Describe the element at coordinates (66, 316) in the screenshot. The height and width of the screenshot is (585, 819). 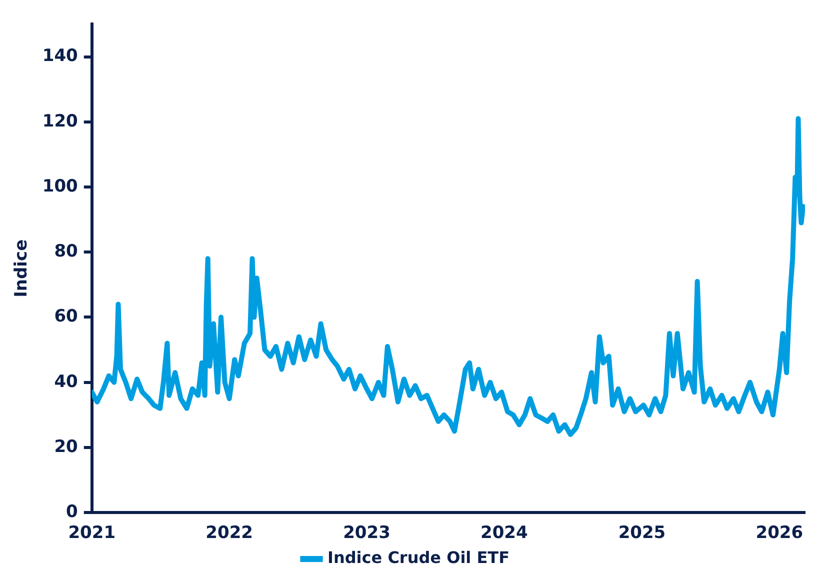
I see `y-tick-label: 60` at that location.